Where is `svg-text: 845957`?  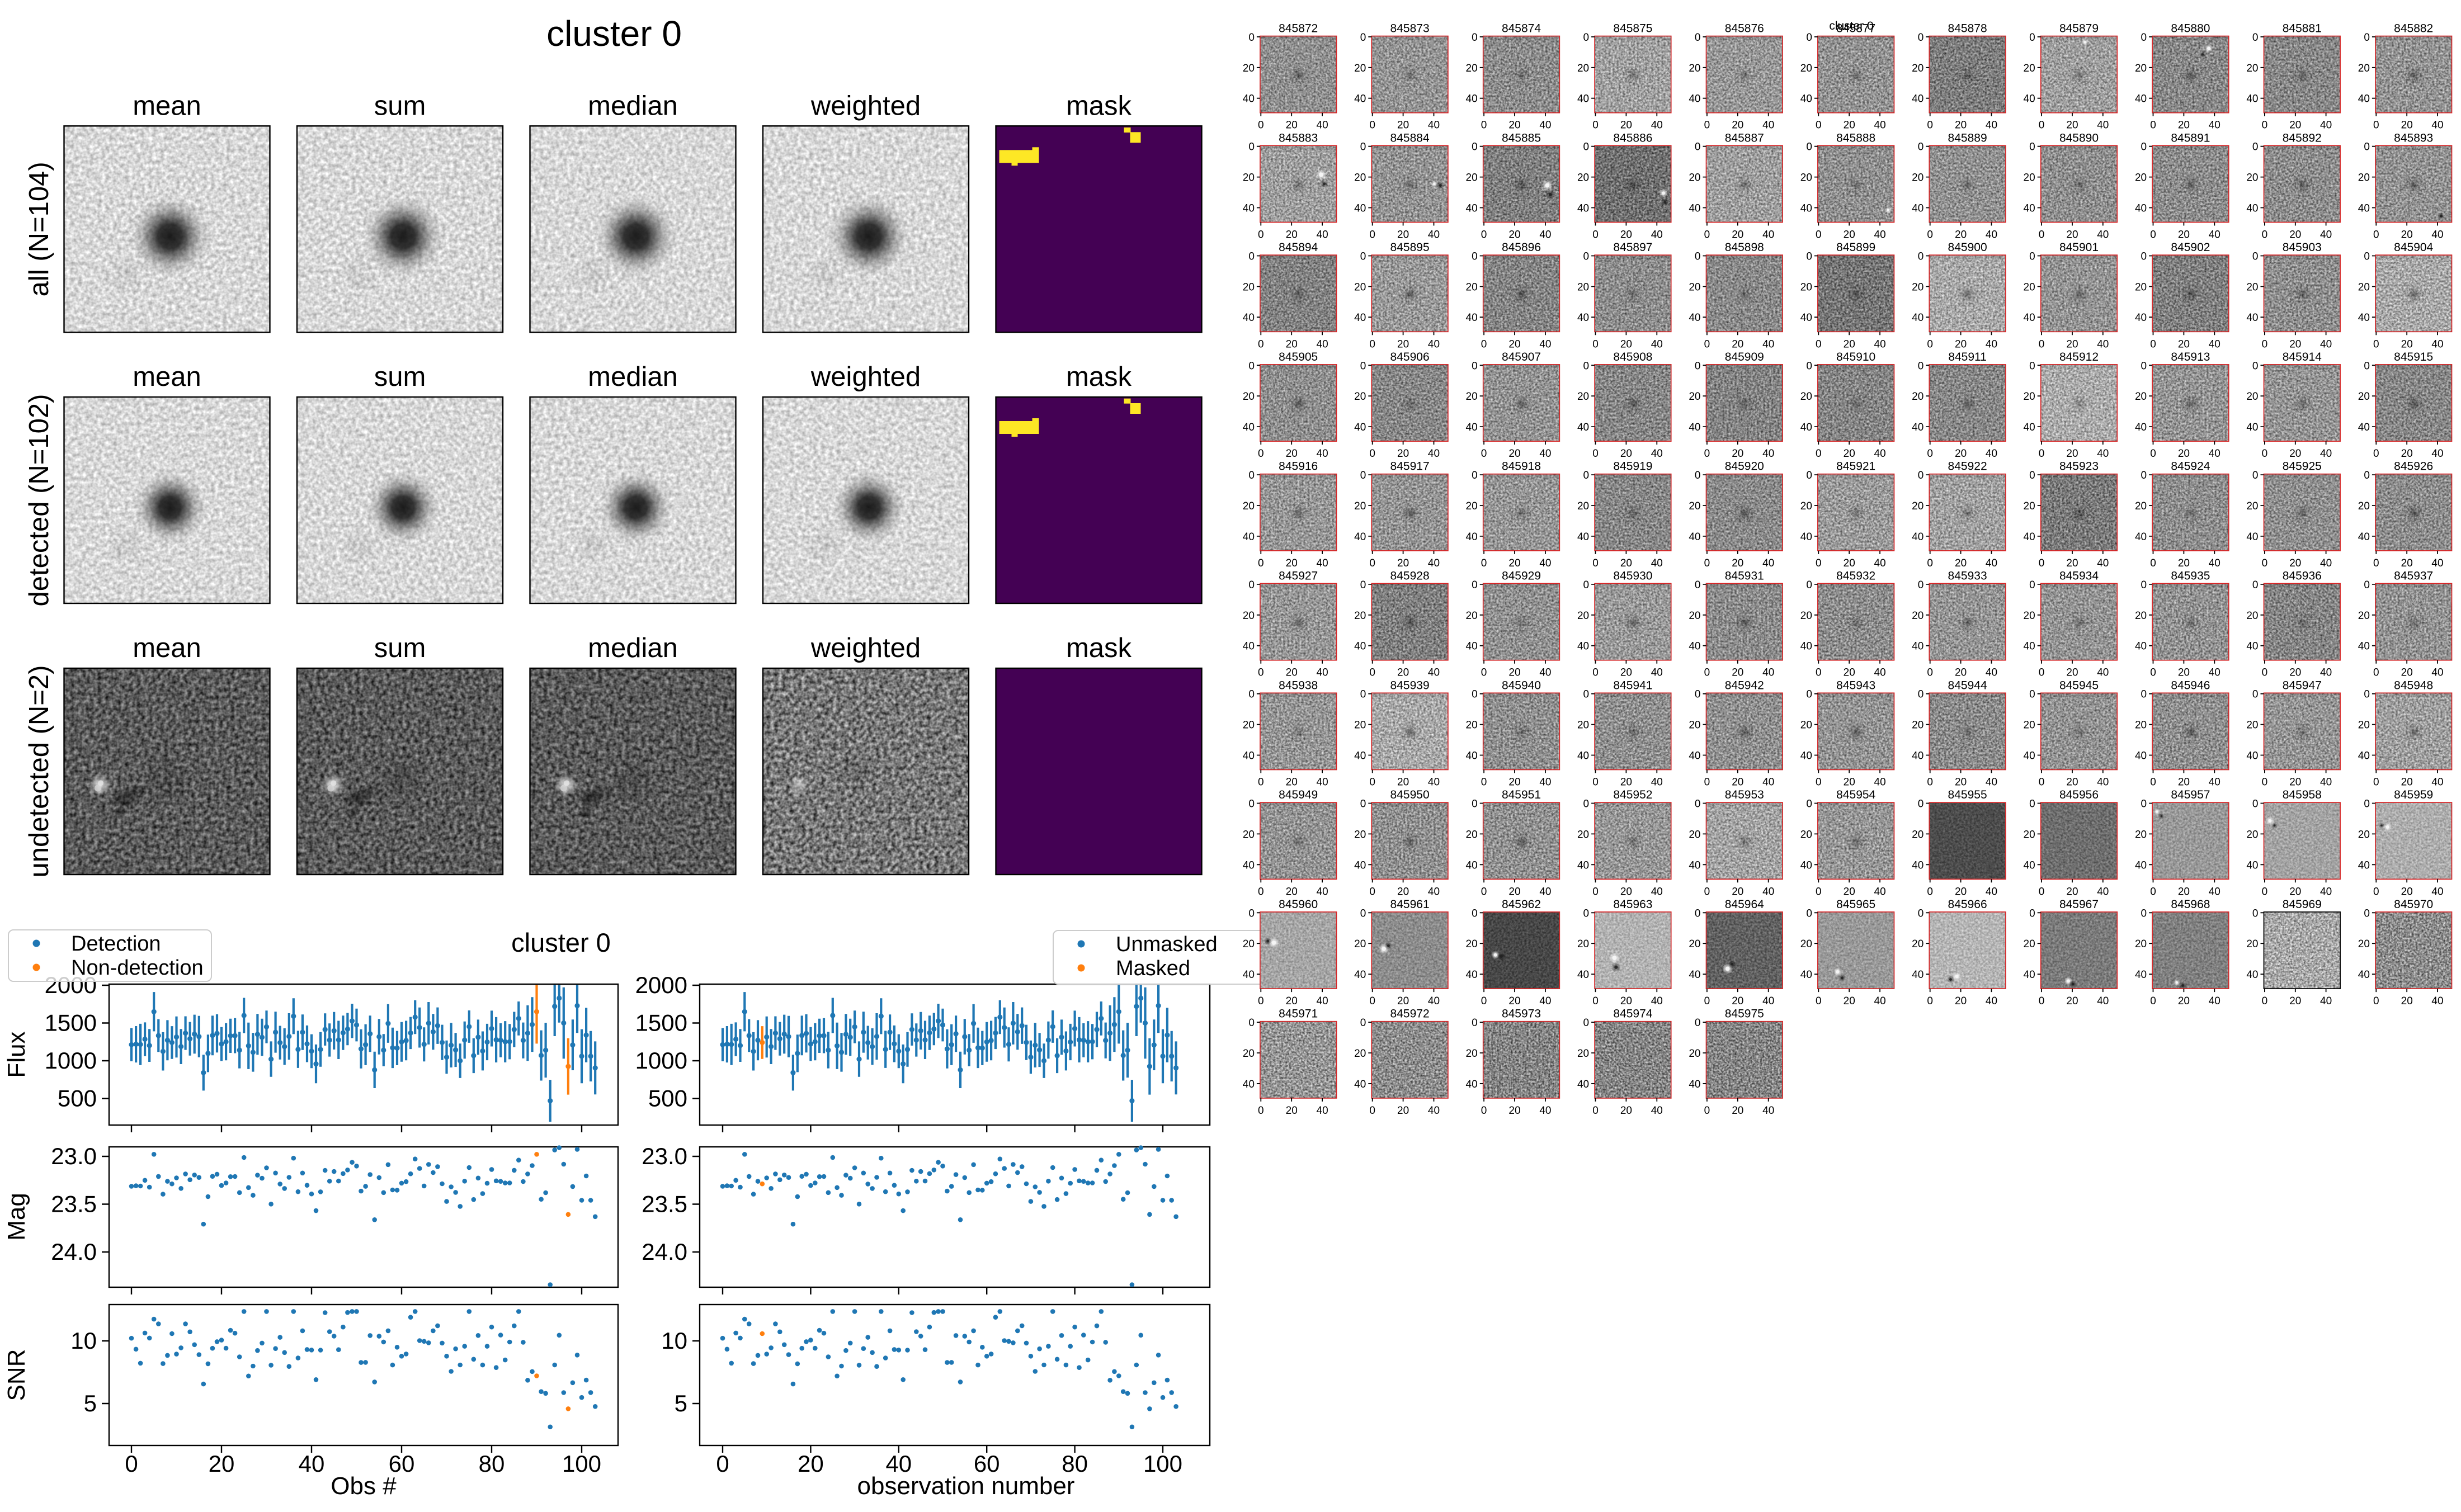
svg-text: 845957 is located at coordinates (2190, 794).